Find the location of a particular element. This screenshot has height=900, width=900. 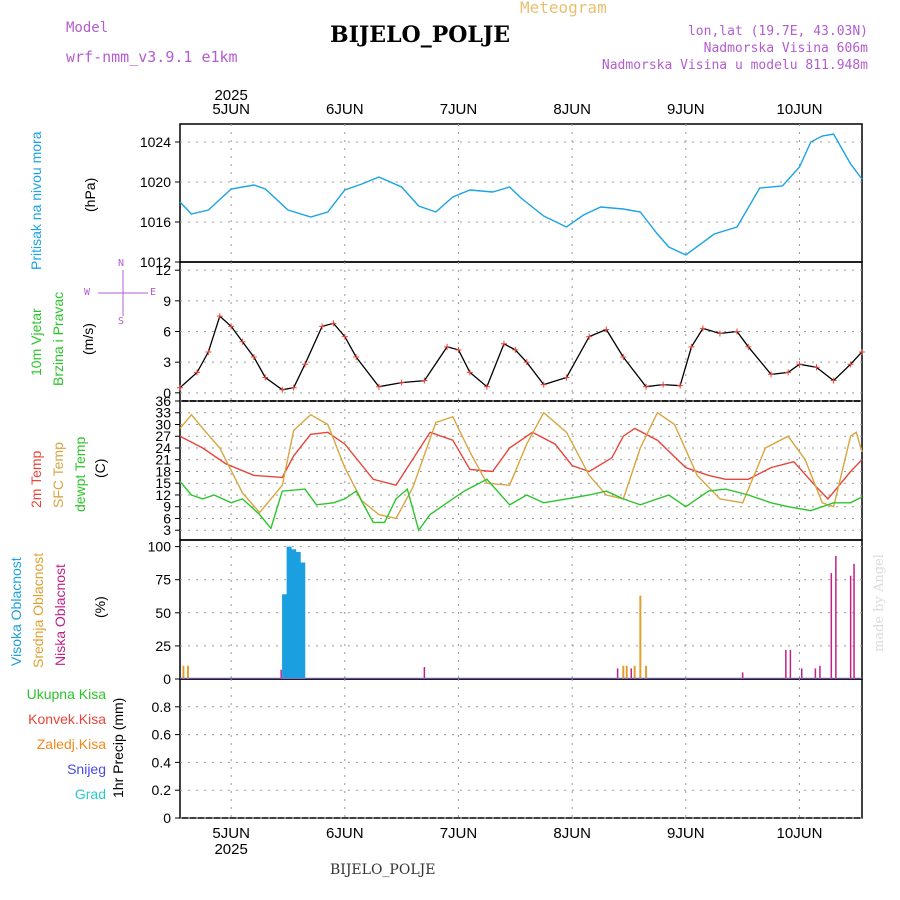

compass-w: W is located at coordinates (87, 292).